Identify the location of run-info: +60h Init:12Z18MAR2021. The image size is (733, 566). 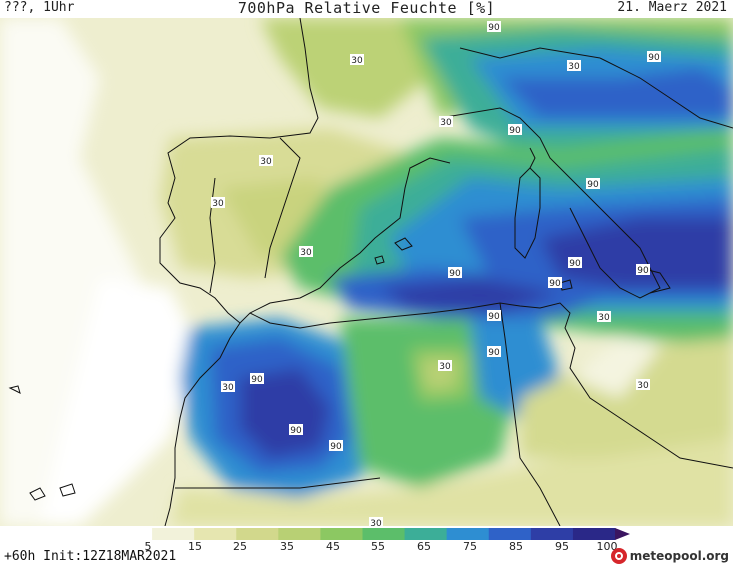
(90, 556).